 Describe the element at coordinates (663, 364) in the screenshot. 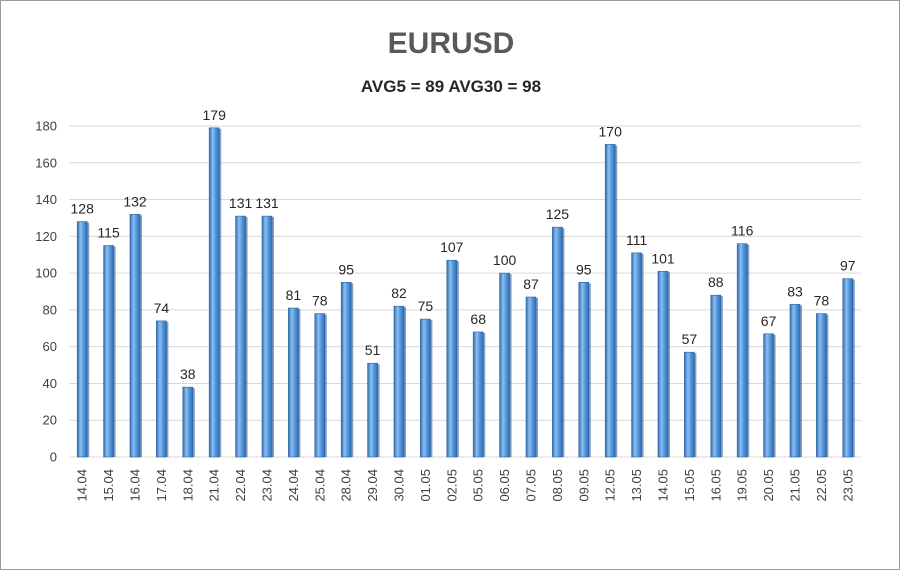

I see `bar-14.05` at that location.